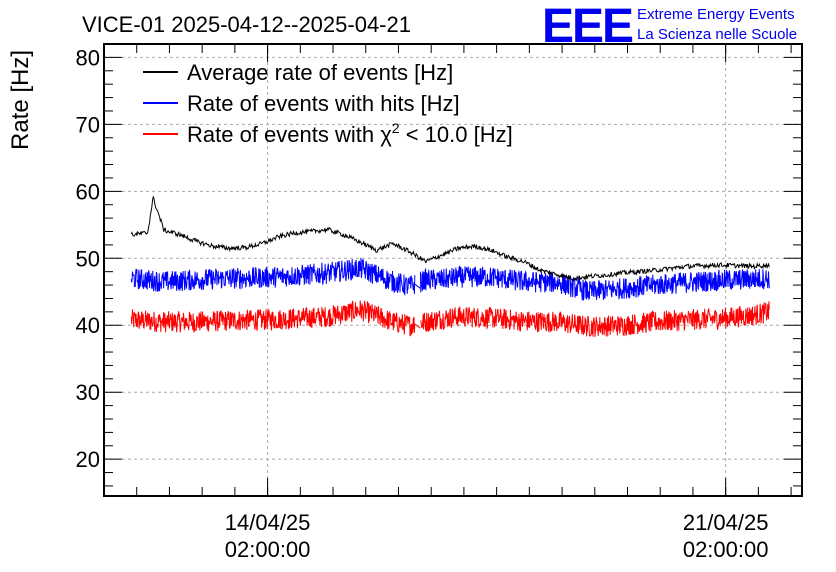 The height and width of the screenshot is (572, 836). Describe the element at coordinates (386, 134) in the screenshot. I see `legend-chi2-symbol: χ` at that location.